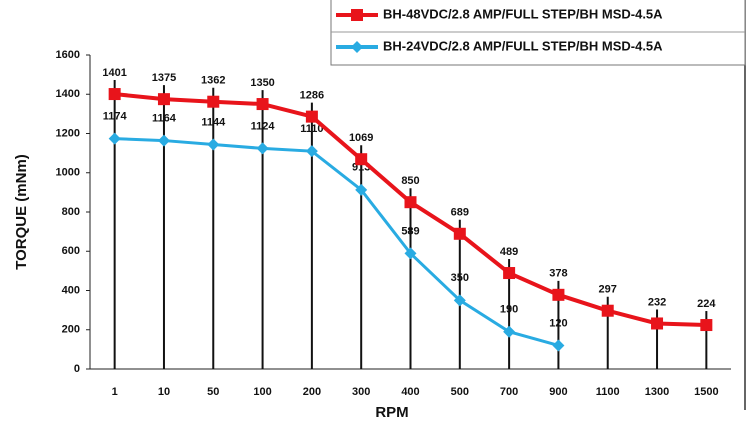 The width and height of the screenshot is (748, 427). Describe the element at coordinates (460, 278) in the screenshot. I see `data-label: 350` at that location.